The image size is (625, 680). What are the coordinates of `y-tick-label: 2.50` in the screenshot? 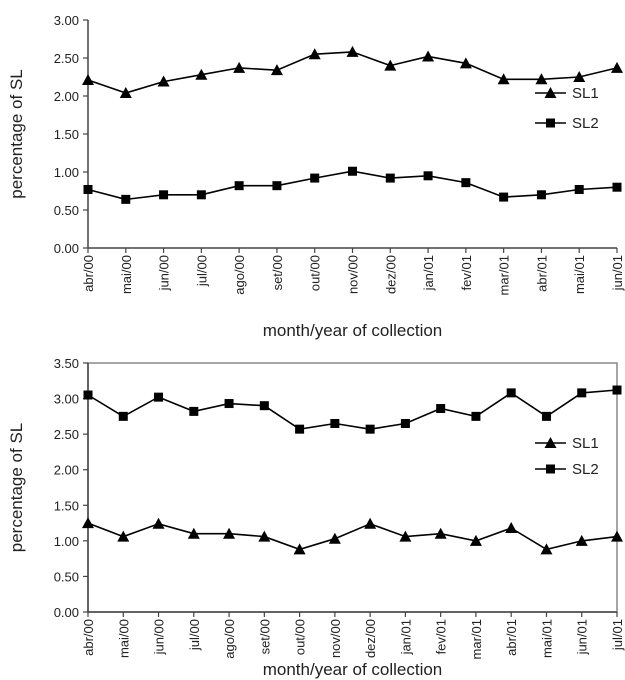 It's located at (66, 434).